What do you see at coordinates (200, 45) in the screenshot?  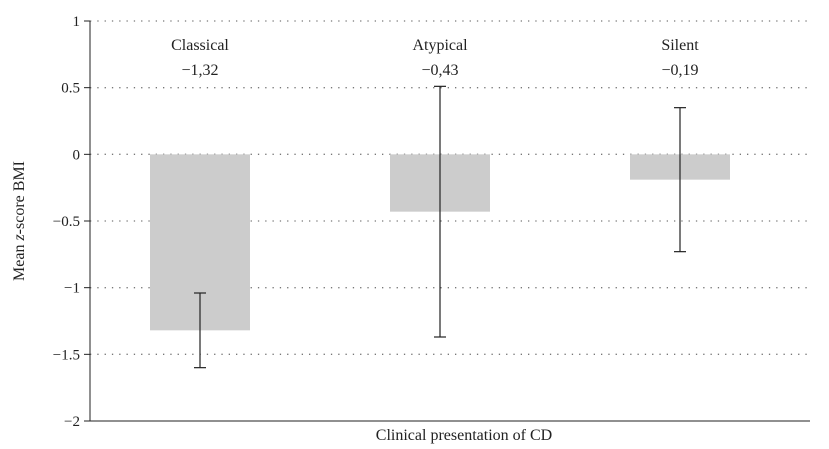 I see `category-label: Classical` at bounding box center [200, 45].